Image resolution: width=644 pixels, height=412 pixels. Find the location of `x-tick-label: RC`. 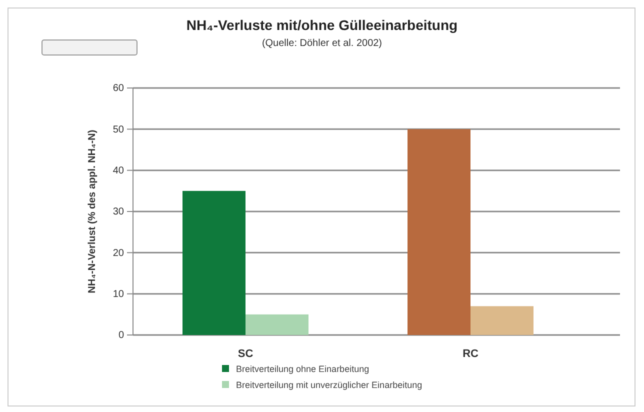

x-tick-label: RC is located at coordinates (470, 354).